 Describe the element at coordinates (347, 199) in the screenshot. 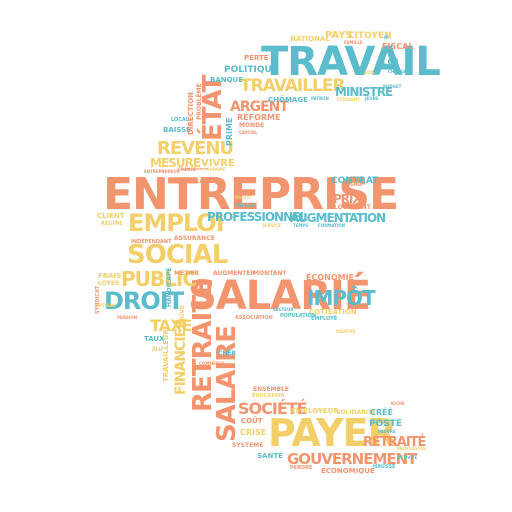

I see `word-prix: PRIX` at that location.